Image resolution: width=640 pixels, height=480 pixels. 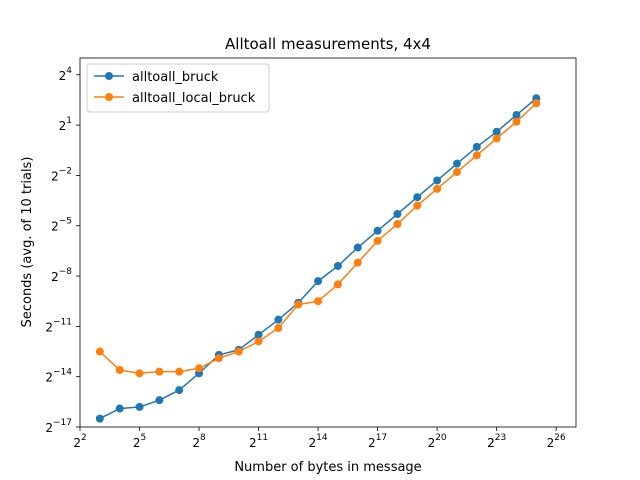 I want to click on x-axis-label: Number of bytes in message, so click(x=327, y=467).